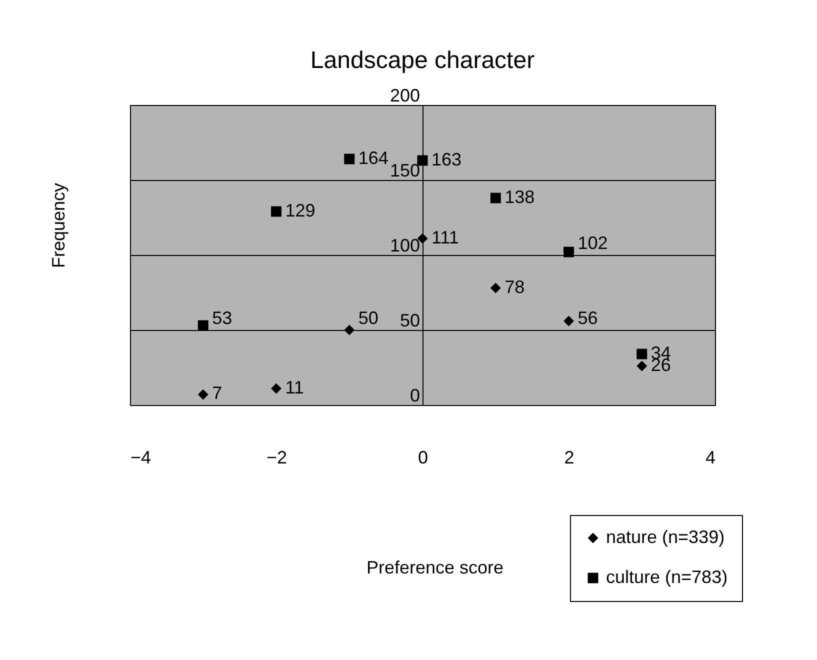 This screenshot has height=660, width=817. What do you see at coordinates (368, 318) in the screenshot?
I see `data-label: 50` at bounding box center [368, 318].